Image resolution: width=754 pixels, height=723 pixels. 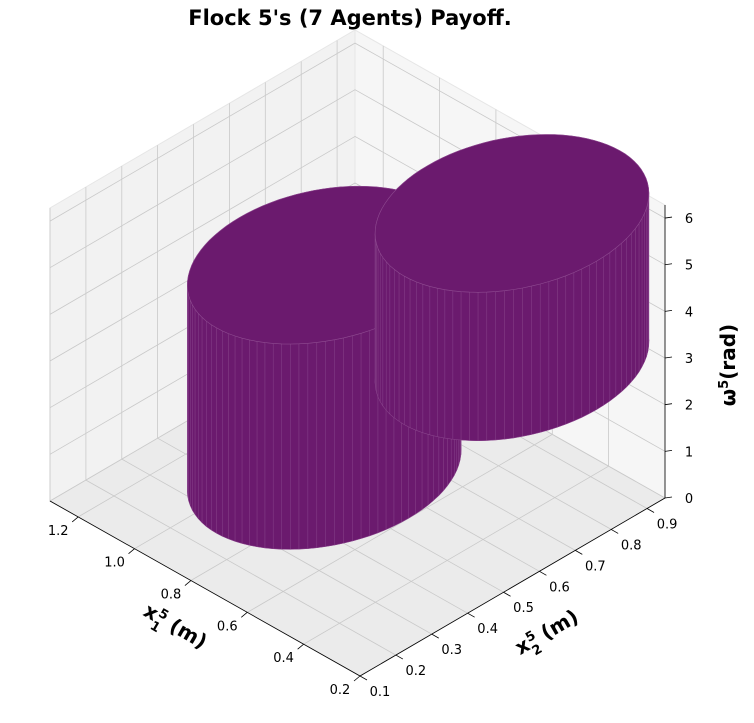 I want to click on x-tick-label: 0.6, so click(x=227, y=626).